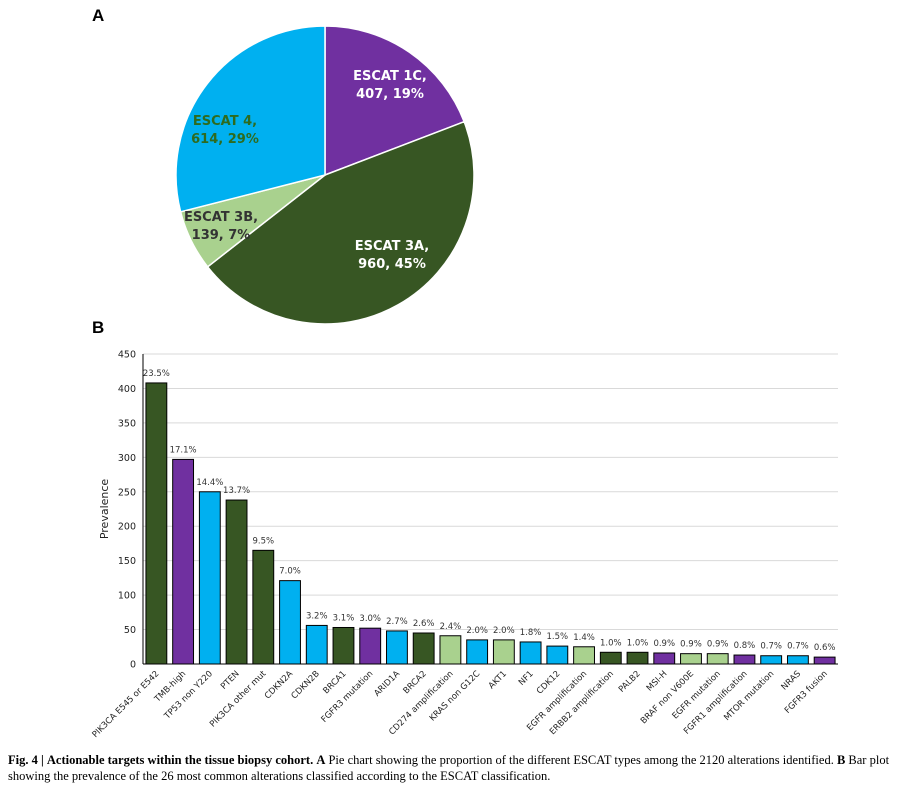 This screenshot has height=787, width=906. What do you see at coordinates (263, 607) in the screenshot?
I see `bar-pik3ca-other-mut` at bounding box center [263, 607].